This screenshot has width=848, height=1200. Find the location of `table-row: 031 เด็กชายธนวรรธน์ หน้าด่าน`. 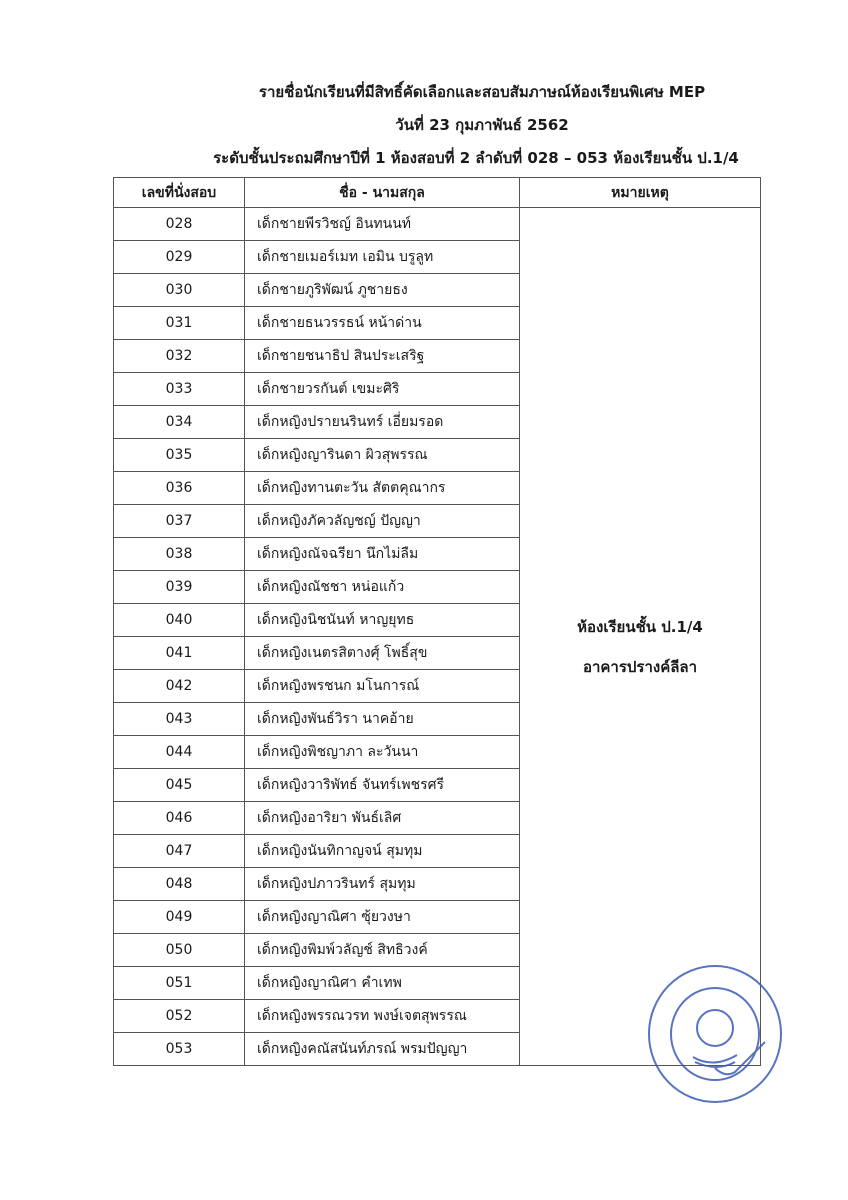

table-row: 031 เด็กชายธนวรรธน์ หน้าด่าน is located at coordinates (437, 323).